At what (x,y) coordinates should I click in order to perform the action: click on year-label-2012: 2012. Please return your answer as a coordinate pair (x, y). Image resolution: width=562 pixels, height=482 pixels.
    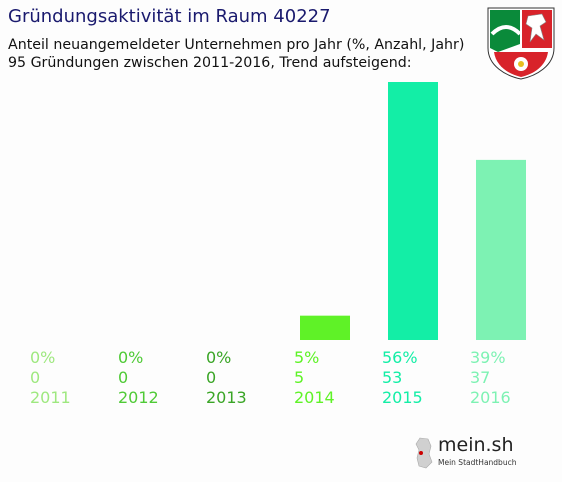
    Looking at the image, I should click on (138, 397).